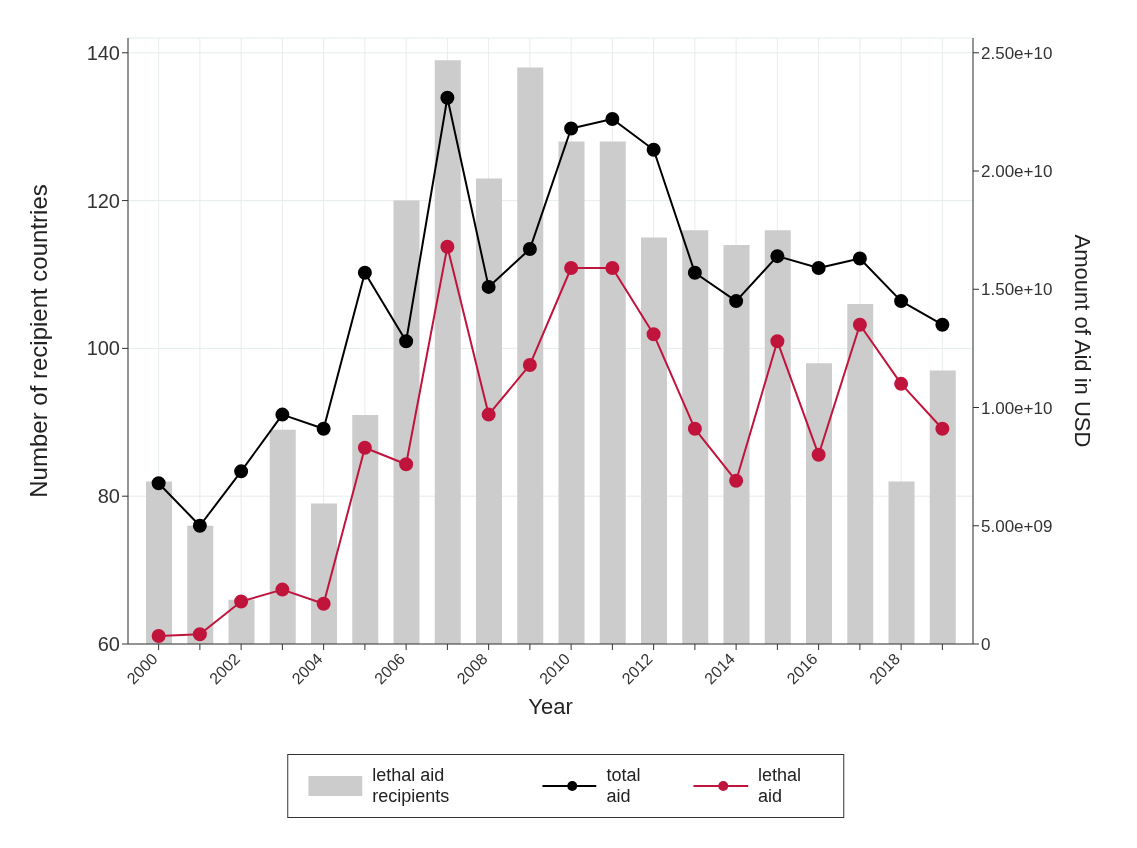 The height and width of the screenshot is (848, 1137). Describe the element at coordinates (103, 200) in the screenshot. I see `y-tick-label: 120` at that location.